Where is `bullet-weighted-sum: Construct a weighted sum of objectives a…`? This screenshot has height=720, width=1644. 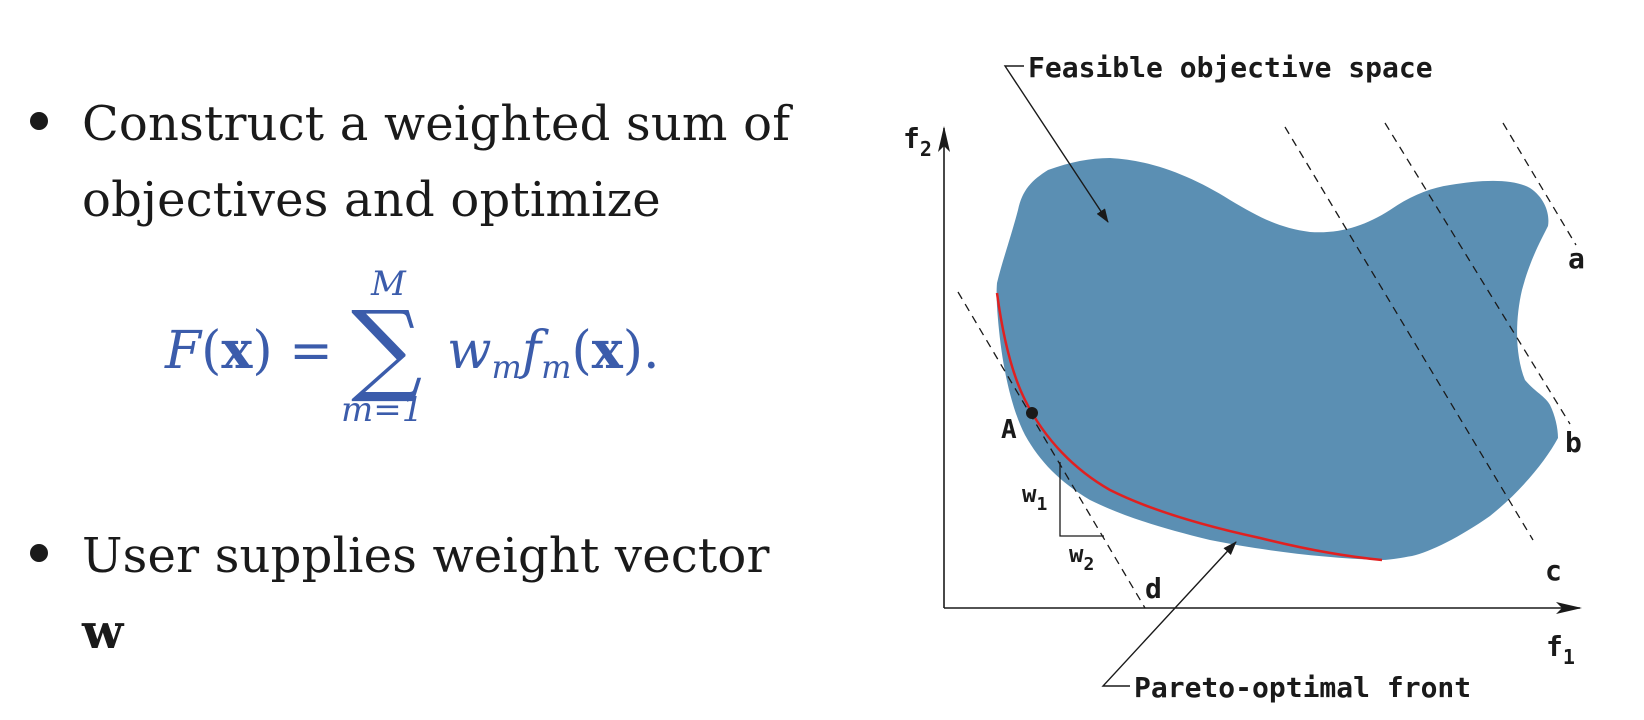
bullet-weighted-sum: Construct a weighted sum of objectives a… is located at coordinates (420, 162).